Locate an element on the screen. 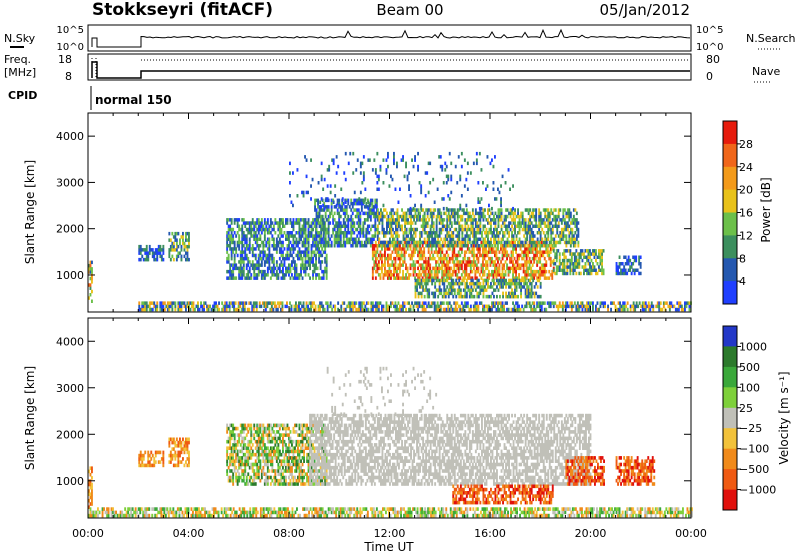 Image resolution: width=800 pixels, height=554 pixels. velocity-cell is located at coordinates (92, 497).